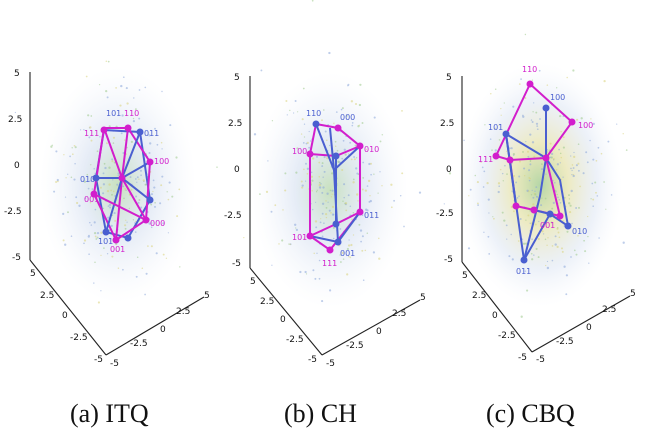  Describe the element at coordinates (233, 216) in the screenshot. I see `z-tick: -2.5` at that location.